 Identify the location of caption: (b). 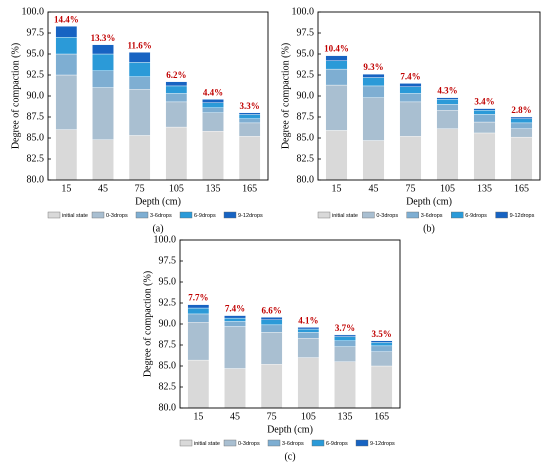
(429, 228).